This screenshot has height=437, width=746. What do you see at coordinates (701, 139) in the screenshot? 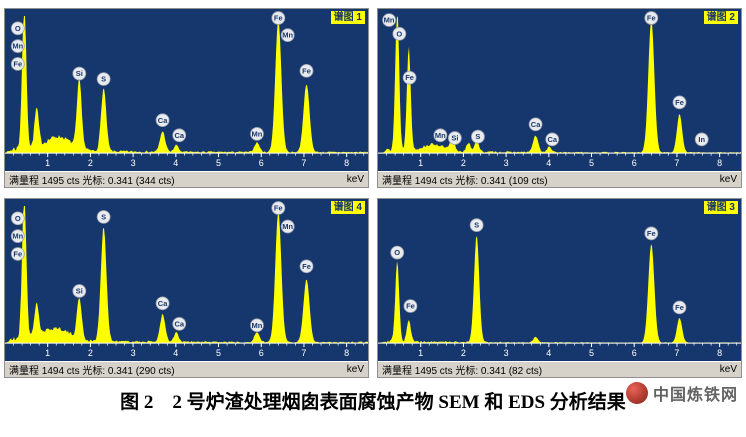
I see `element-label: In` at bounding box center [701, 139].